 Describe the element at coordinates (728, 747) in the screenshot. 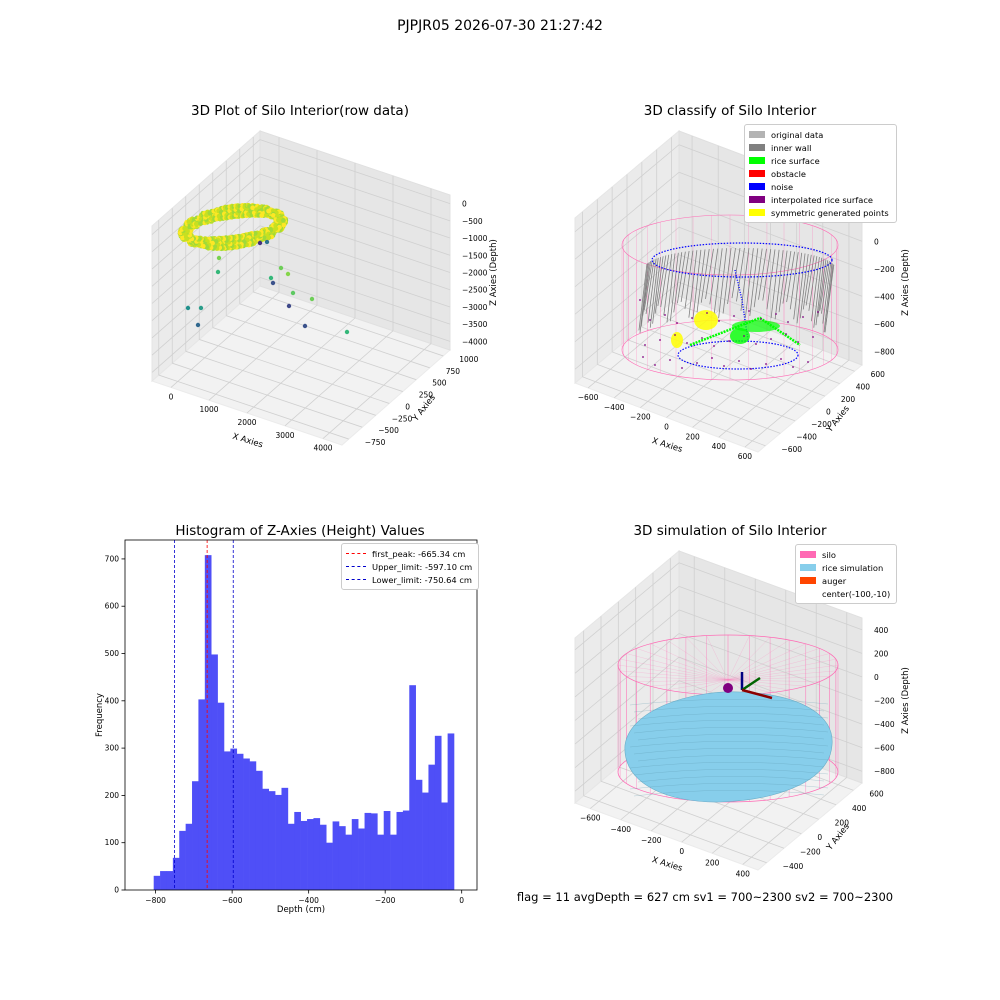

I see `rice-simulation-surface` at that location.